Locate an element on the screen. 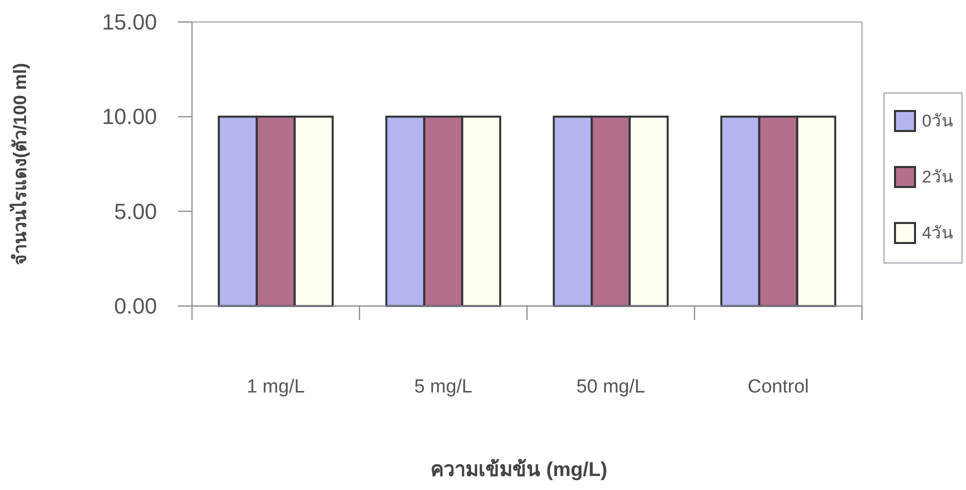 This screenshot has height=490, width=966. y-tick-label: 5.00 is located at coordinates (135, 211).